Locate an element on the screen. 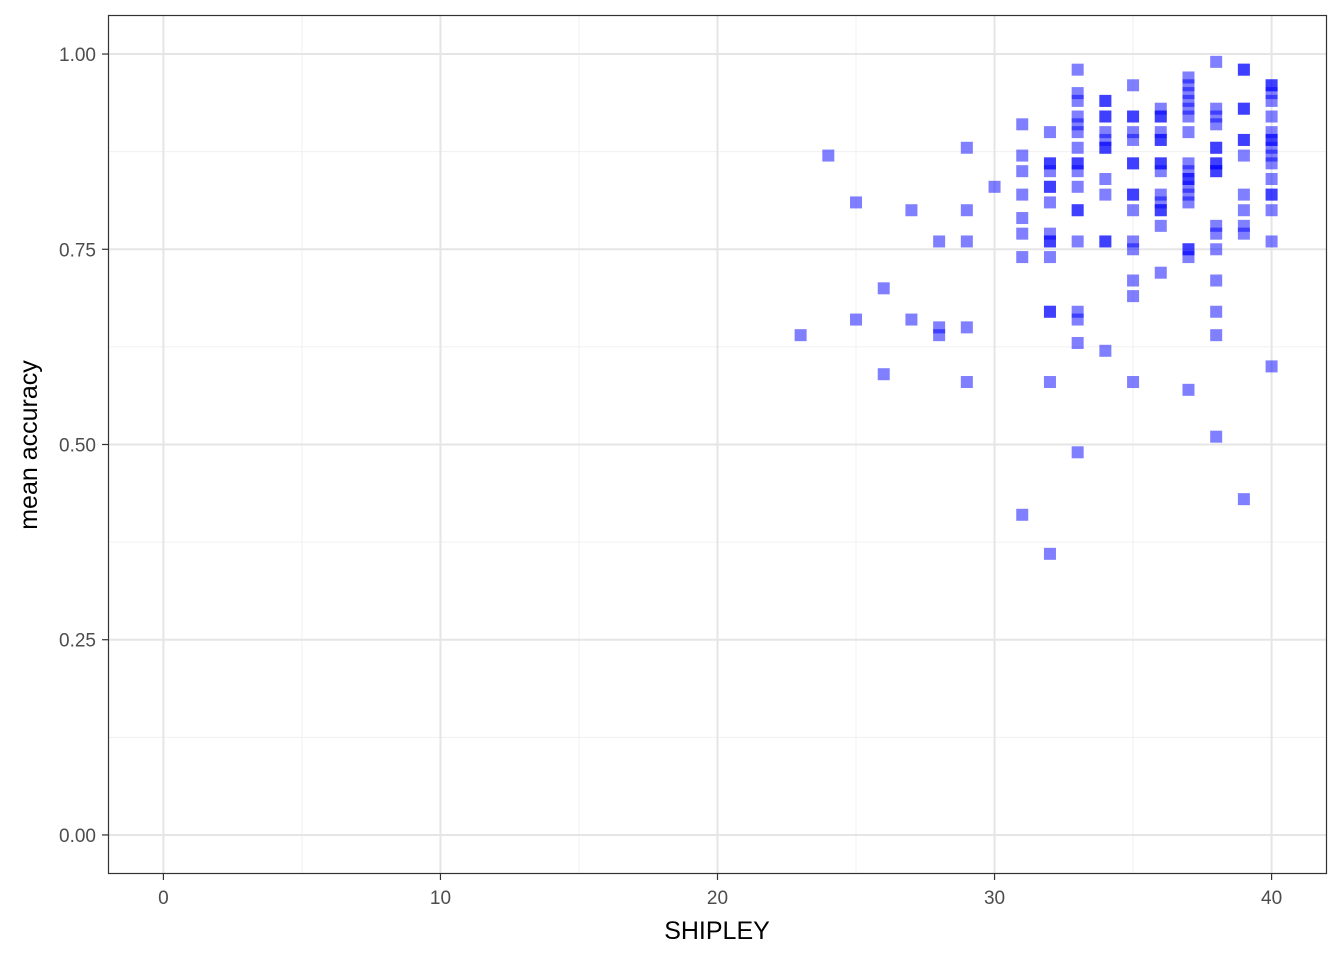  y-axis-ticks: 0.00 0.25 0.50 0.75 1.00 is located at coordinates (83, 446).